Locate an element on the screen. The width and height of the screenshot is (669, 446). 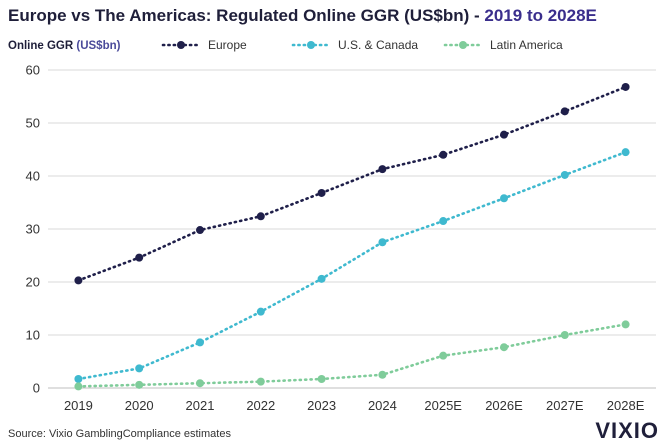
y-tick-label: 40 is located at coordinates (33, 176).